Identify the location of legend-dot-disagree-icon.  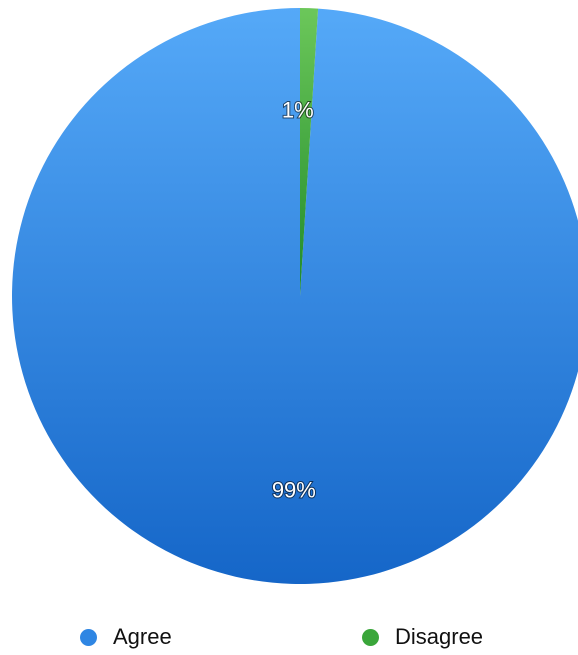
(370, 637).